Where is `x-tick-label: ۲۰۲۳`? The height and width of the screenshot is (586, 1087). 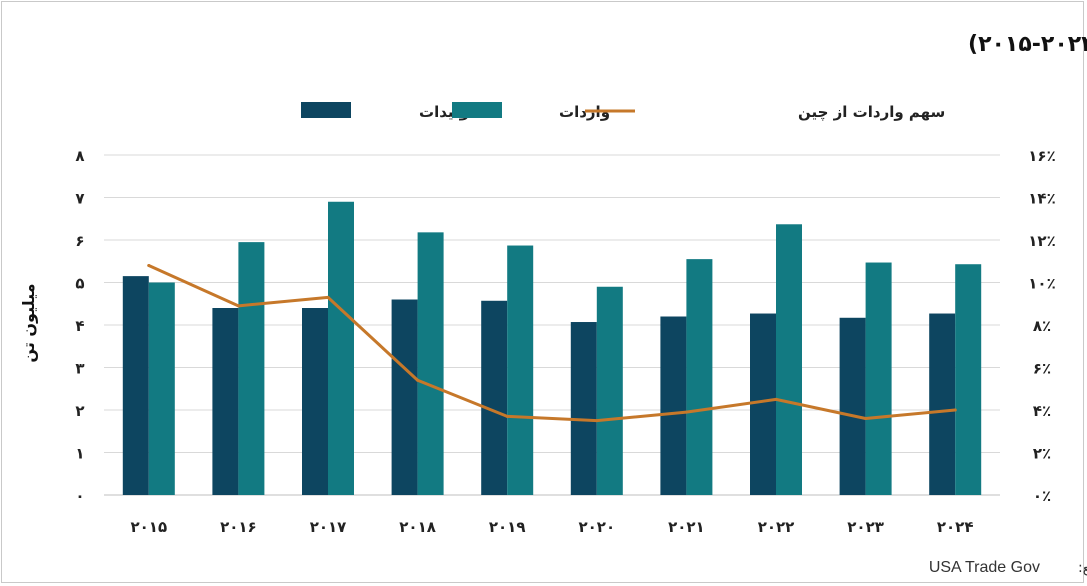
x-tick-label: ۲۰۲۳ is located at coordinates (865, 527).